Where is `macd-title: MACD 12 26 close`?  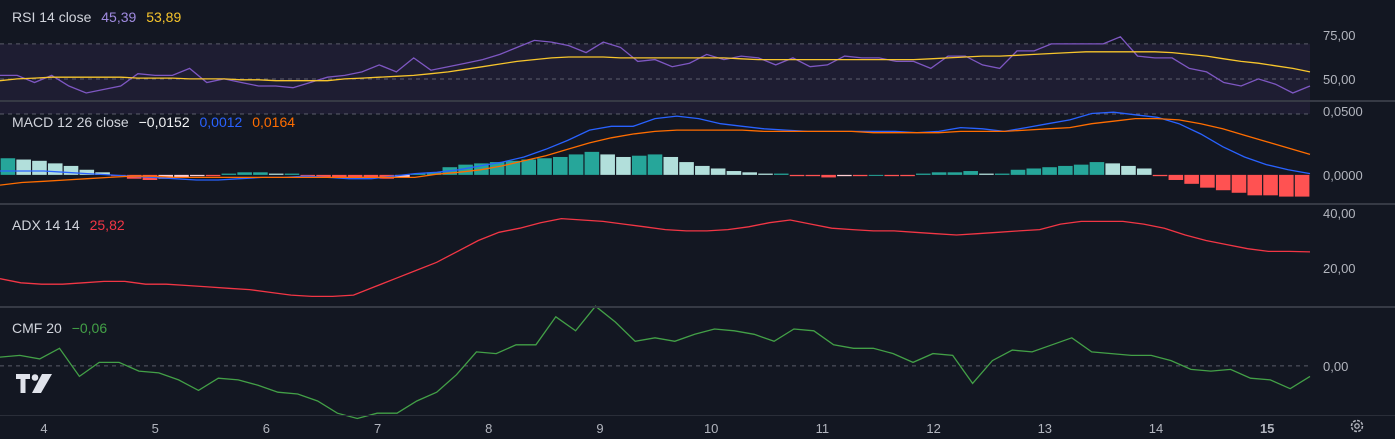 macd-title: MACD 12 26 close is located at coordinates (70, 122).